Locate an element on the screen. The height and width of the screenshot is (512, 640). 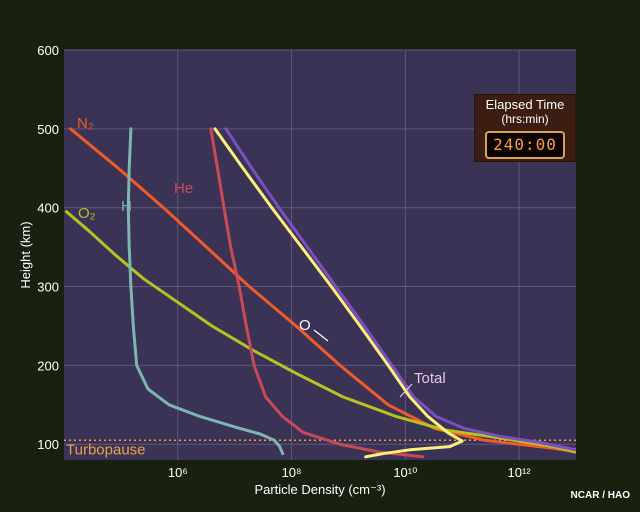
elapsed-time-units: (hrs:min) is located at coordinates (525, 119).